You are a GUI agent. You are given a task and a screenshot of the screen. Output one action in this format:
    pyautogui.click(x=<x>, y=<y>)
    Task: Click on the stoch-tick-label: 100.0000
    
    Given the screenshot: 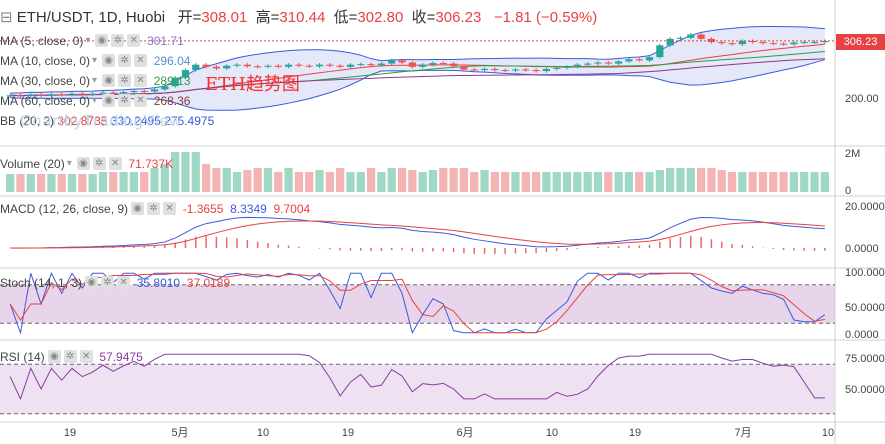 What is the action you would take?
    pyautogui.click(x=865, y=273)
    